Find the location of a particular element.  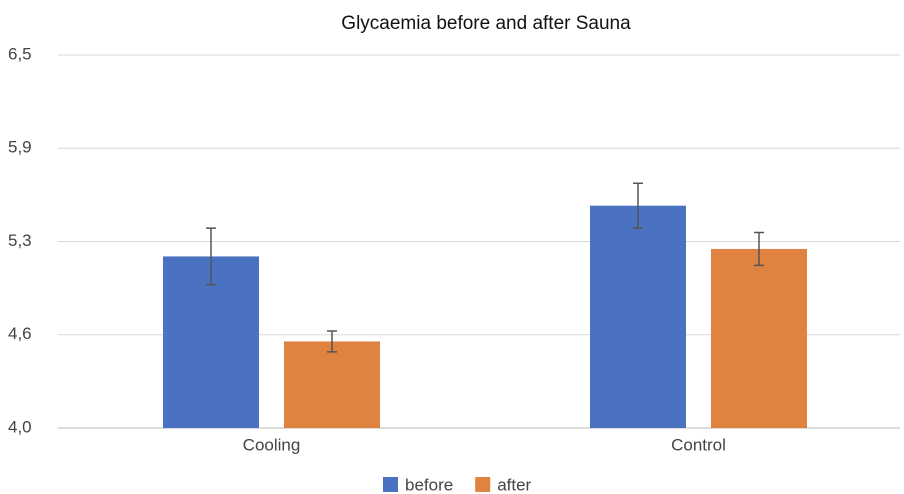

y-tick-label: 5,9 is located at coordinates (20, 147).